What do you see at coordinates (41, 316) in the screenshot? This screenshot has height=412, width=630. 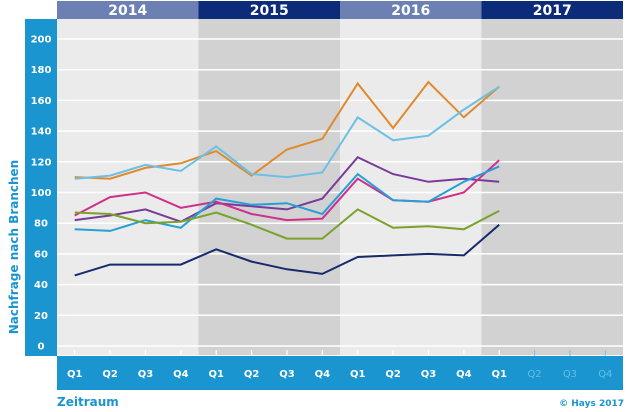 I see `y-tick-label: 20` at bounding box center [41, 316].